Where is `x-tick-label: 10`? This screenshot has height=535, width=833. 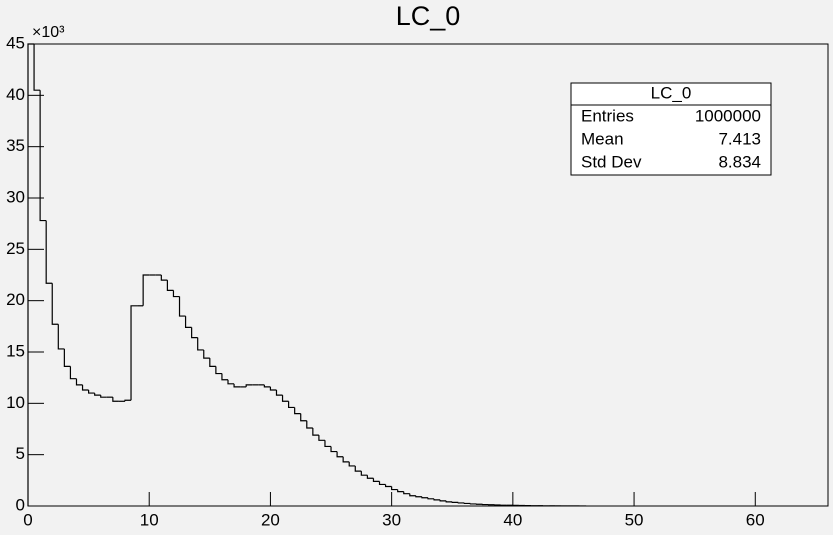 x-tick-label: 10 is located at coordinates (149, 519).